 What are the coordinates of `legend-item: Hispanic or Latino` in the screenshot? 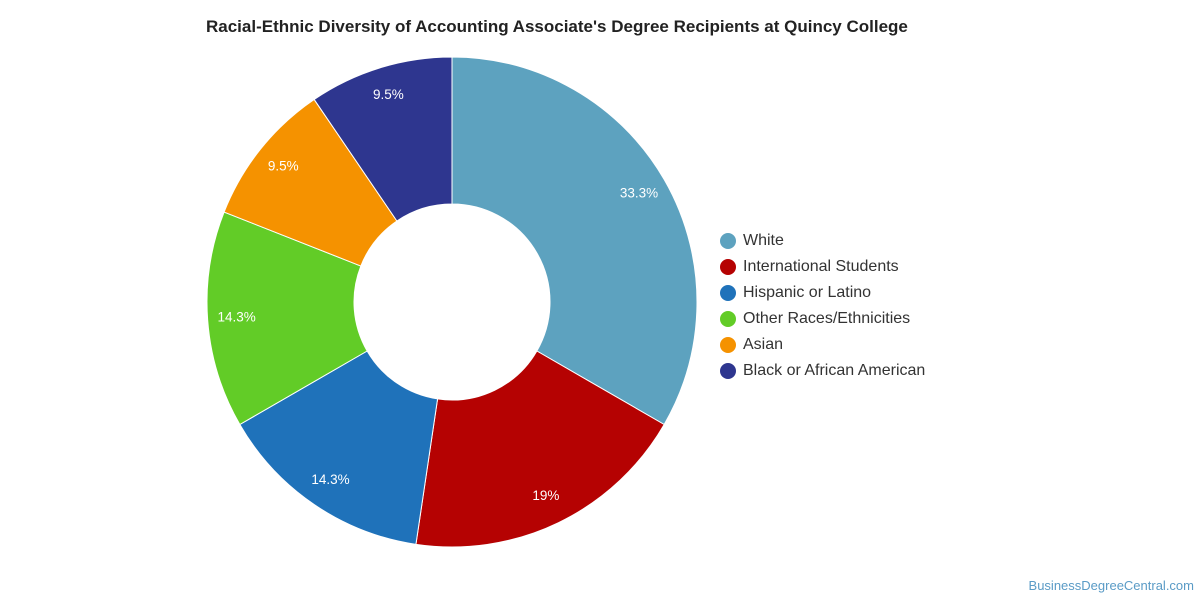 It's located at (822, 293).